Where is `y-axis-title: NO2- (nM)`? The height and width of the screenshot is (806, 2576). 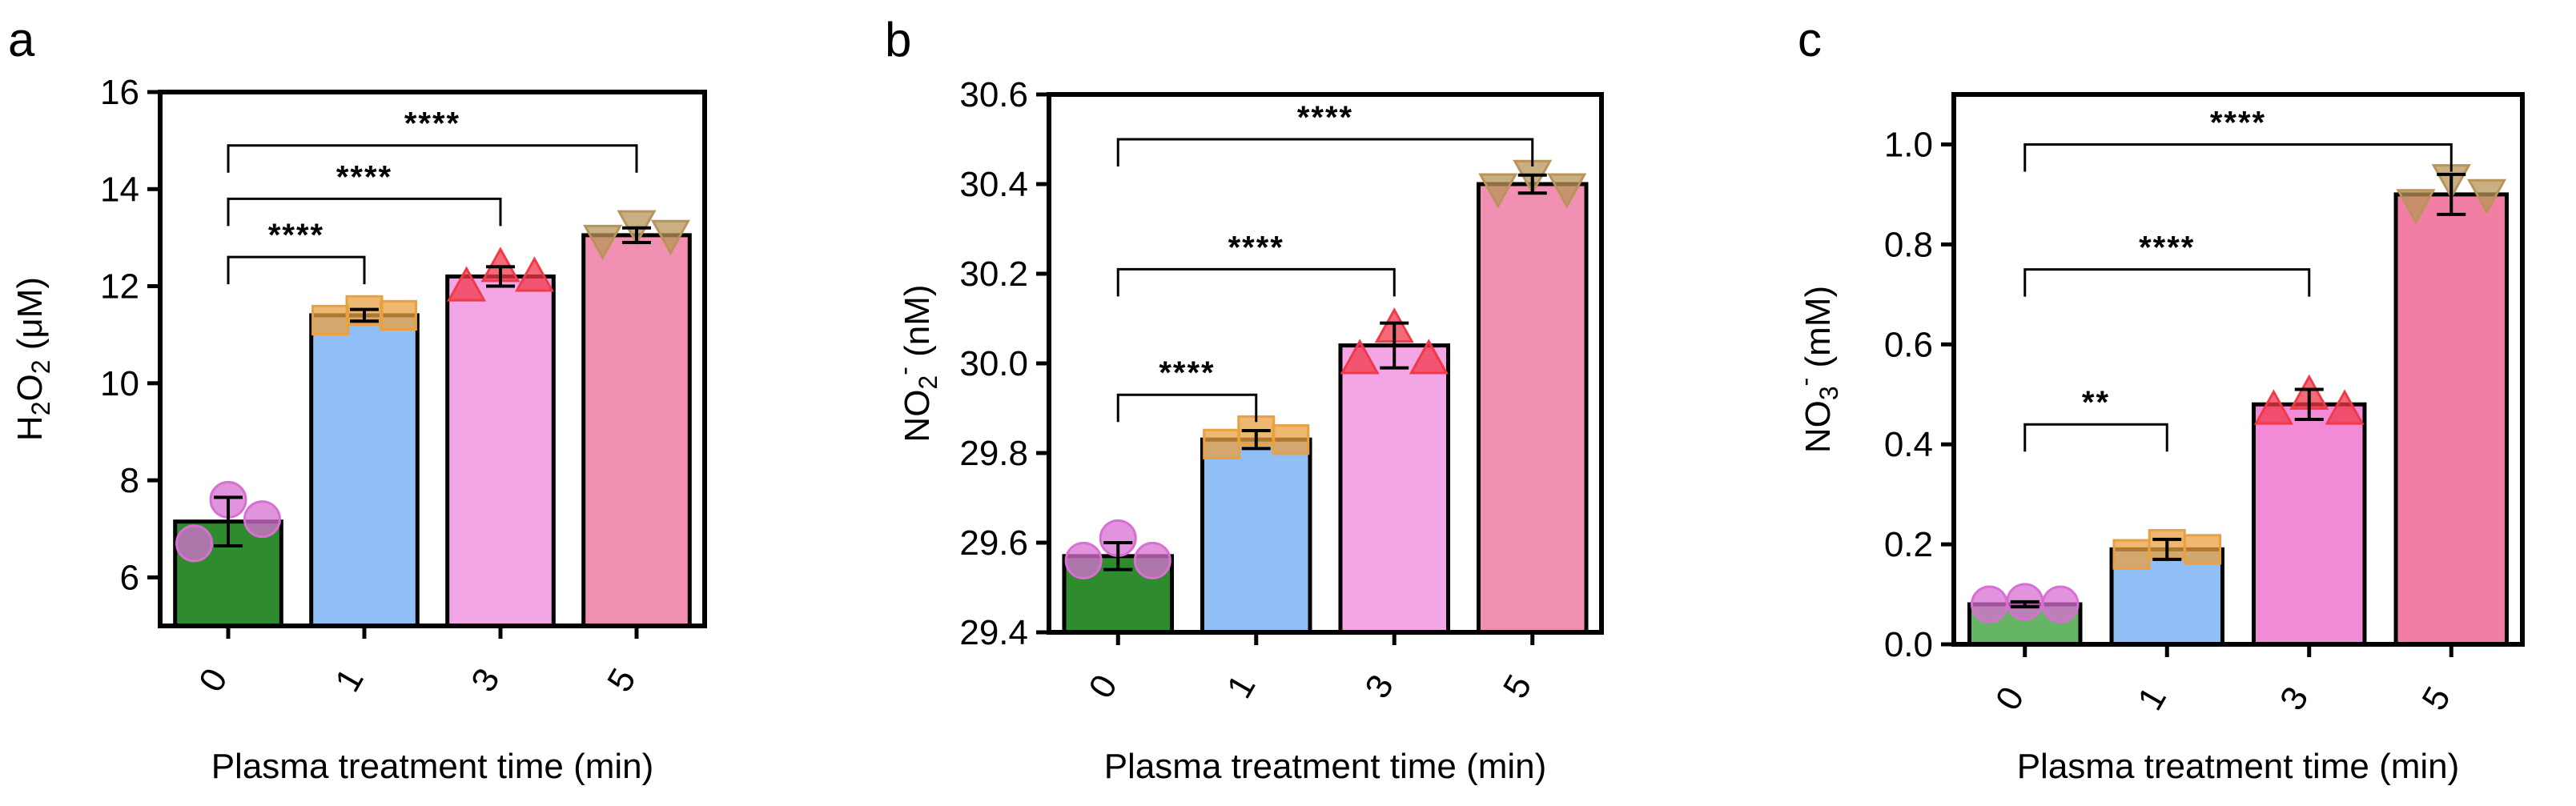
y-axis-title: NO2- (nM) is located at coordinates (916, 363).